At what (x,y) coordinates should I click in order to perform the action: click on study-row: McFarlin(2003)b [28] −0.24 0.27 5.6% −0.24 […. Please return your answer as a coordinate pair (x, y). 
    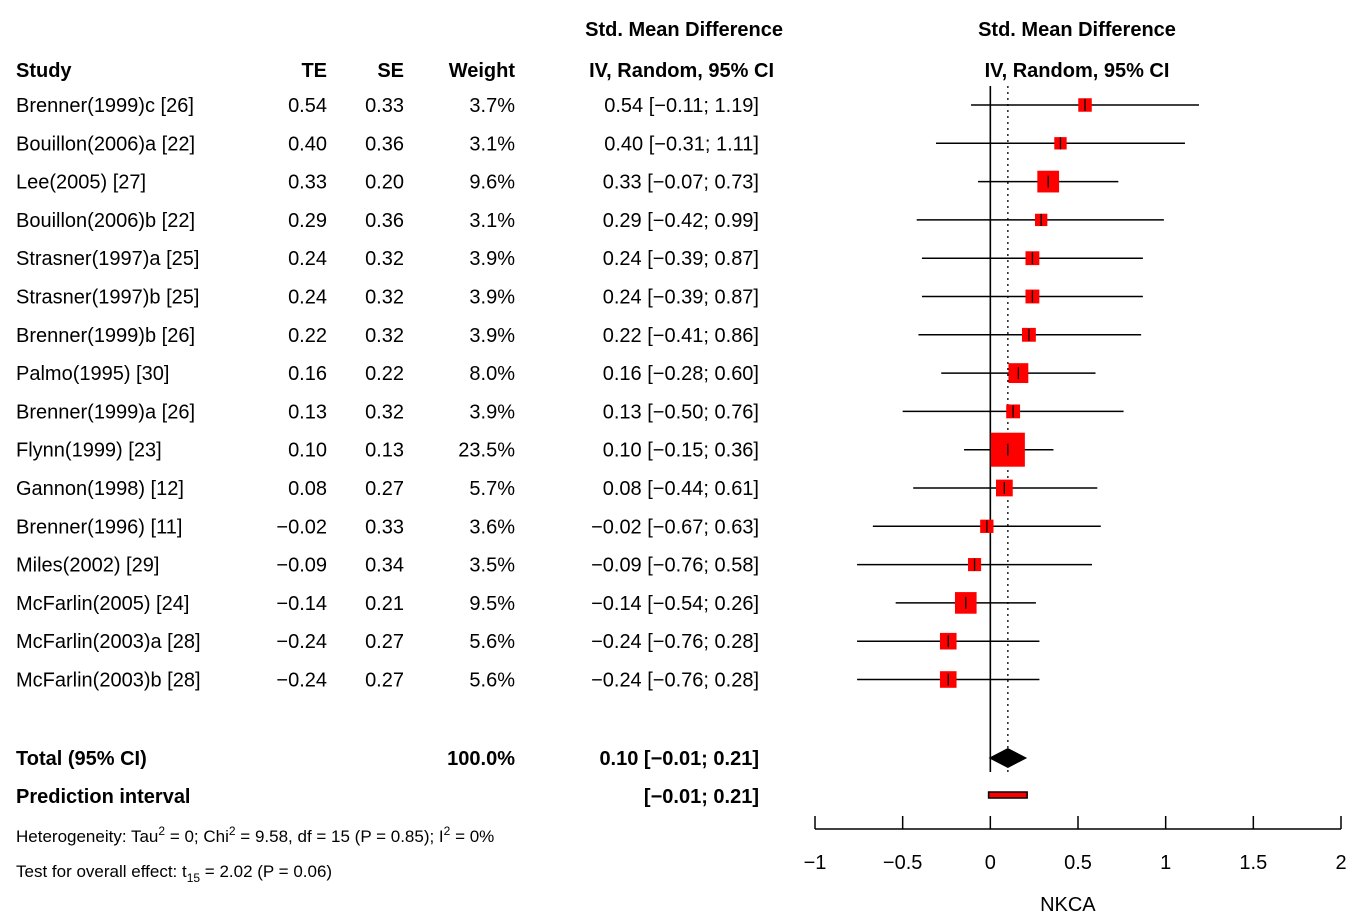
    Looking at the image, I should click on (387, 681).